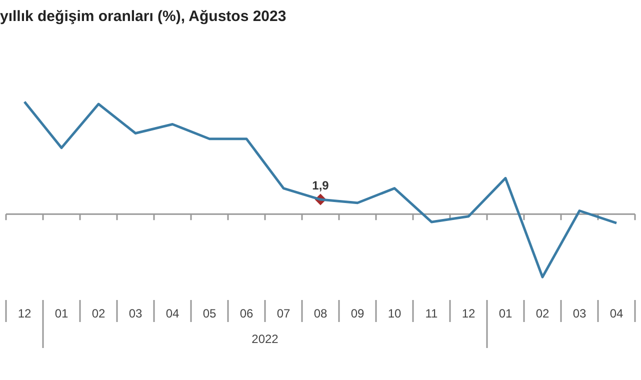  Describe the element at coordinates (209, 313) in the screenshot. I see `x-tick-label: 05` at that location.